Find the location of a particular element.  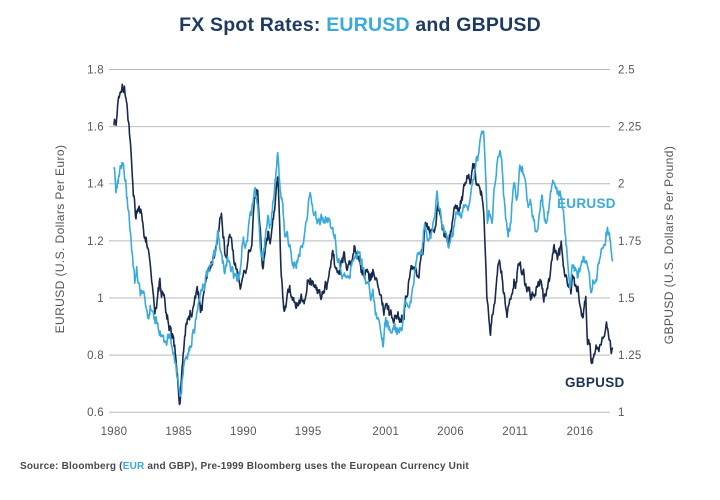

x-axis-tick-label: 2011 is located at coordinates (515, 432).